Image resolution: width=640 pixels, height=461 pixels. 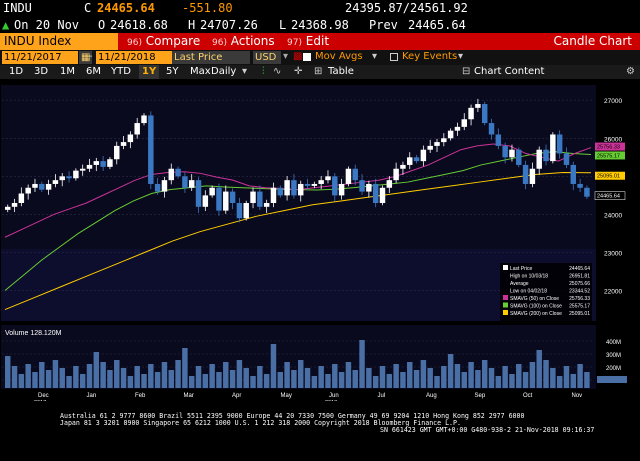 What do you see at coordinates (267, 57) in the screenshot?
I see `currency-select: USD` at bounding box center [267, 57].